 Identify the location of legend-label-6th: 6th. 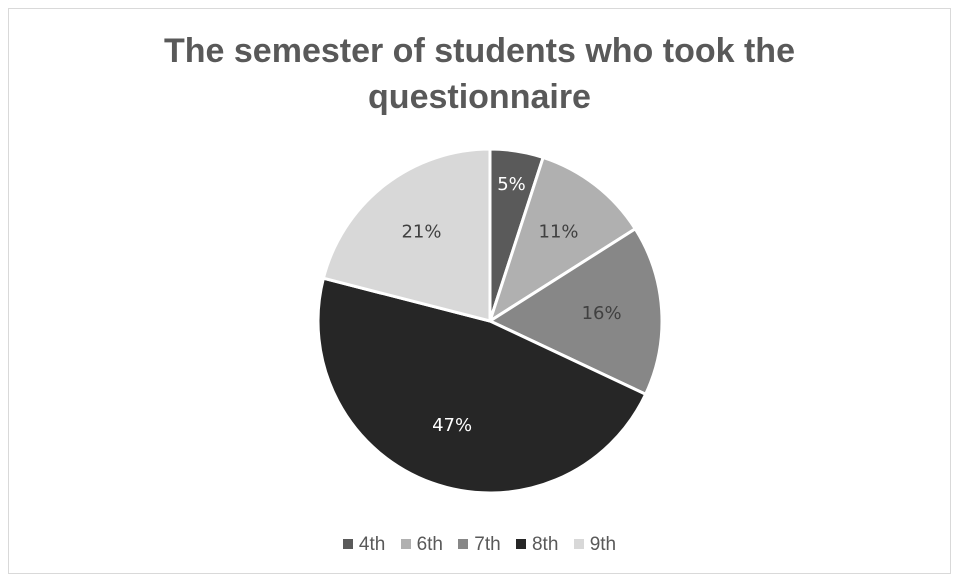
(429, 544).